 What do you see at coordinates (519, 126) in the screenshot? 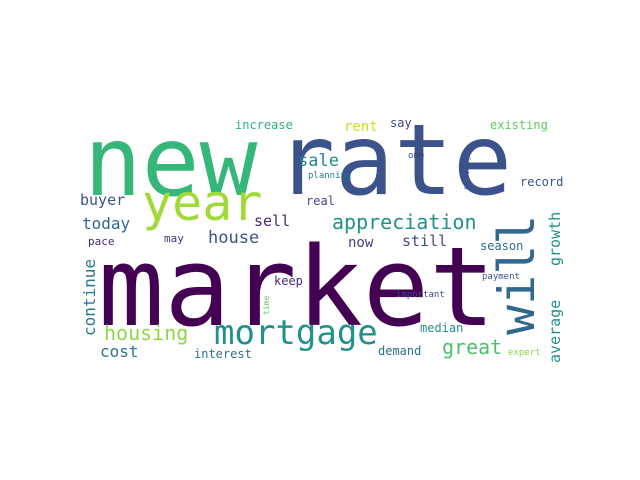
I see `word-existing: existing` at bounding box center [519, 126].